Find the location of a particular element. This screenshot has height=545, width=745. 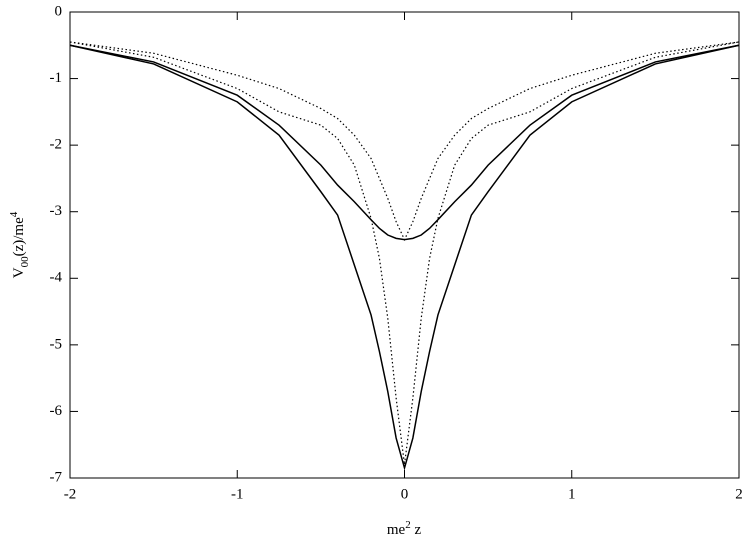

x-axis-label: me2 z is located at coordinates (404, 529).